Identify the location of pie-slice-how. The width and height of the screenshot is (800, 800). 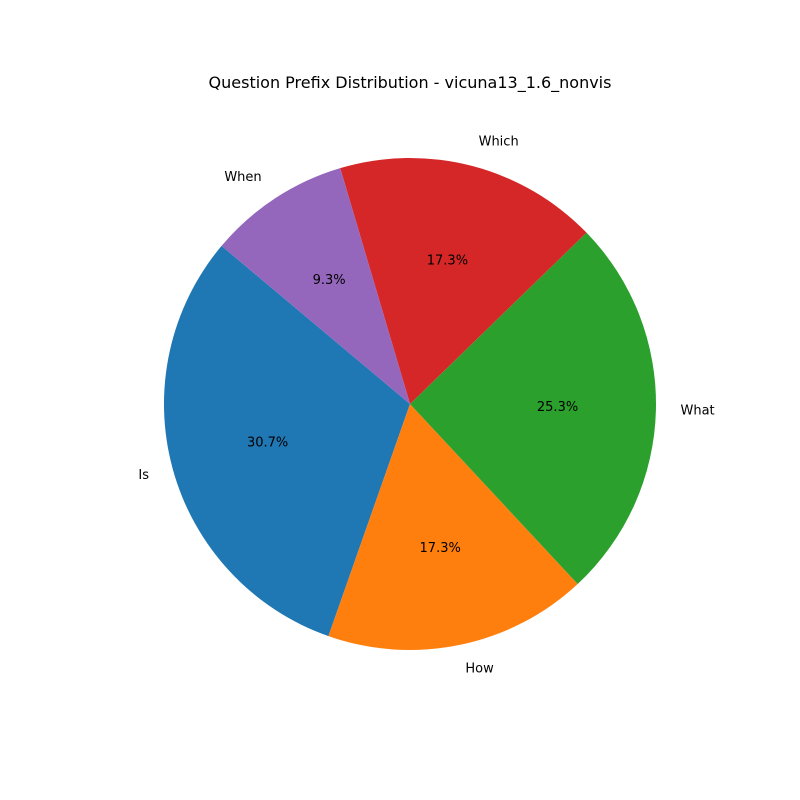
(453, 527).